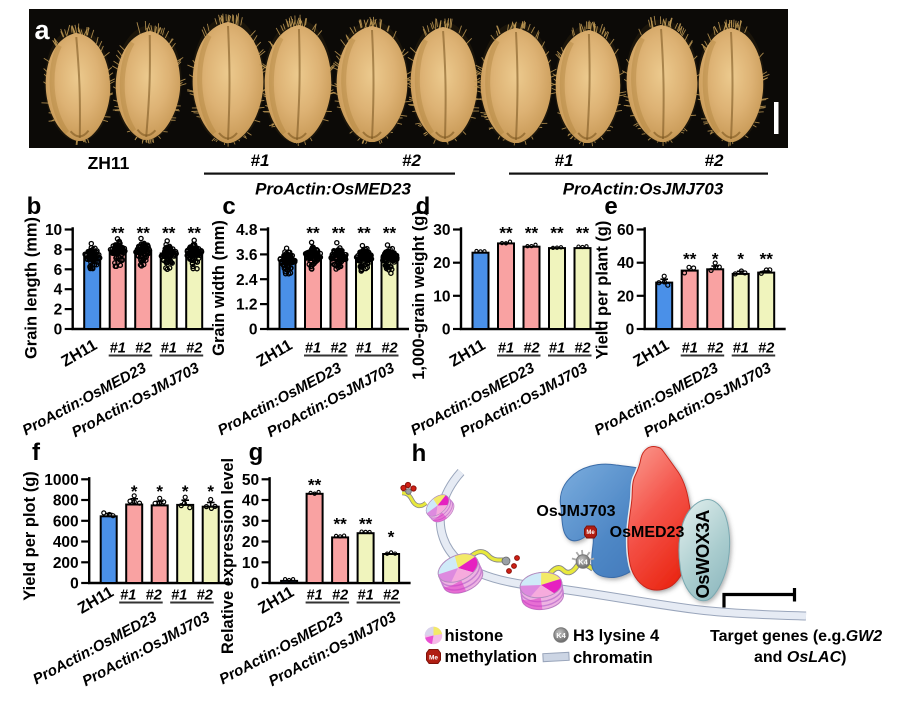  I want to click on svg-text: 2.4, so click(247, 280).